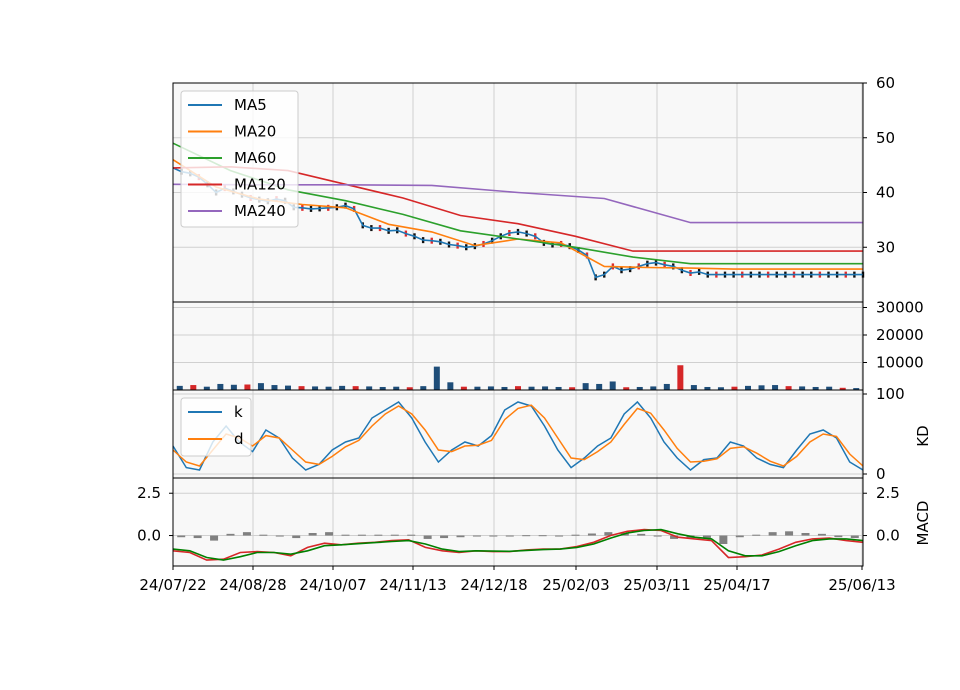 The width and height of the screenshot is (960, 690). I want to click on x-tick-label: 24/12/18, so click(493, 585).